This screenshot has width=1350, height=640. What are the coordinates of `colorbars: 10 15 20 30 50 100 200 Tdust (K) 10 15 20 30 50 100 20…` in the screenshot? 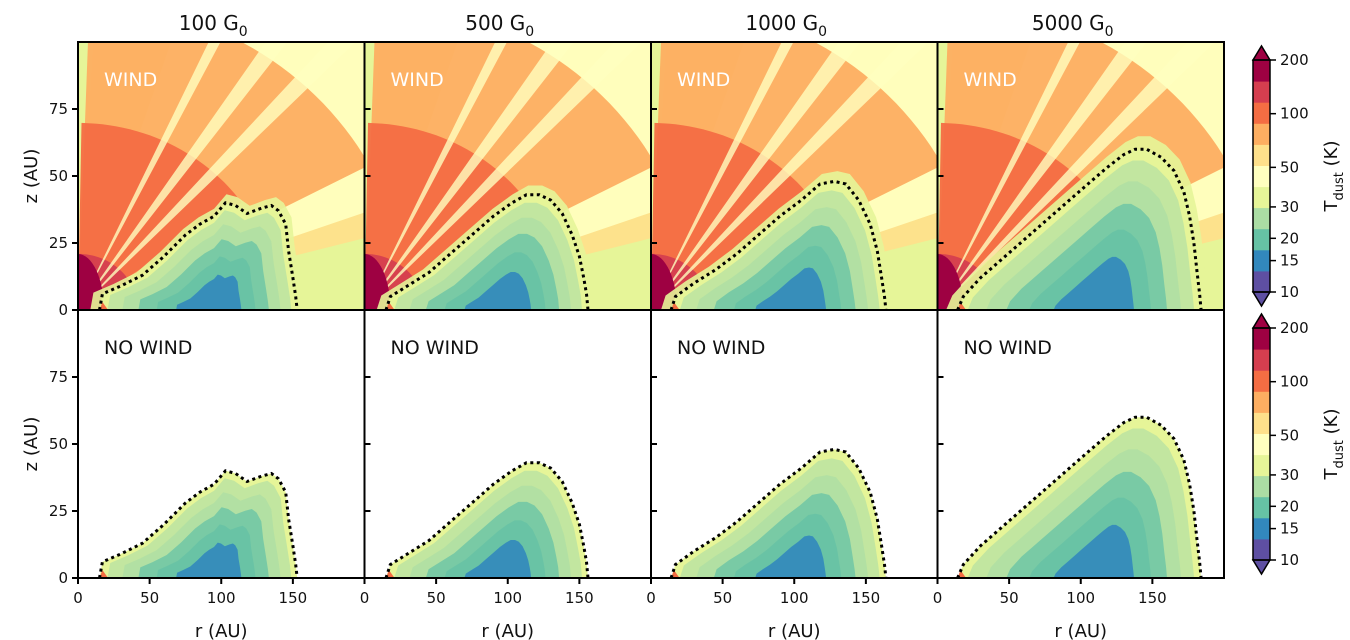 It's located at (1299, 310).